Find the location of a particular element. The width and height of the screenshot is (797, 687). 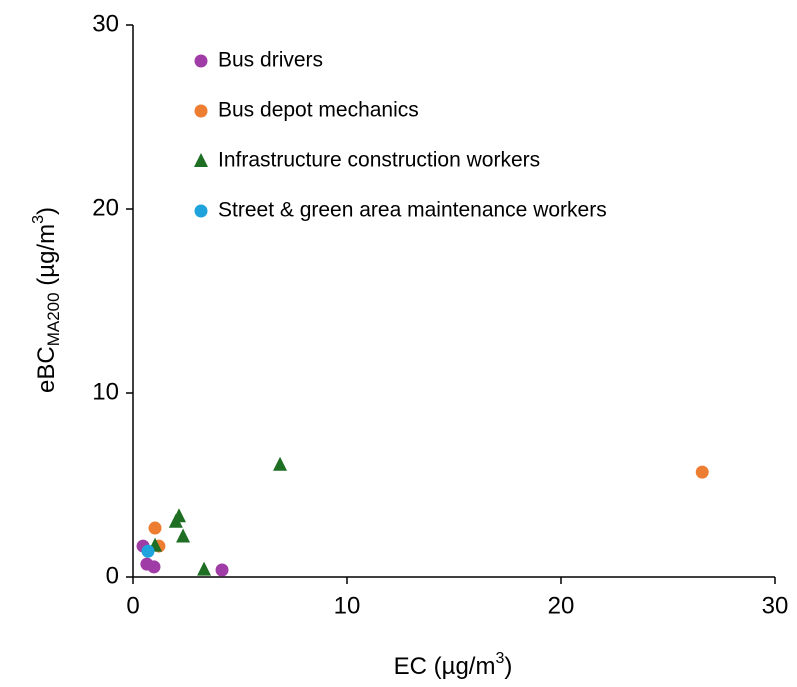

y-label-text: (µg/m is located at coordinates (46, 258).